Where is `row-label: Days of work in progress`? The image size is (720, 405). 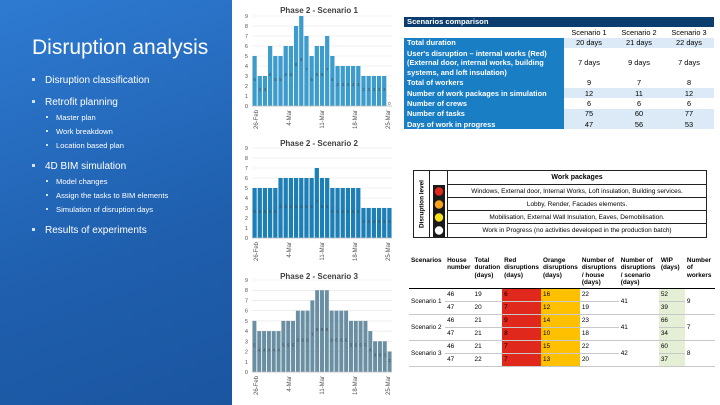 row-label: Days of work in progress is located at coordinates (484, 124).